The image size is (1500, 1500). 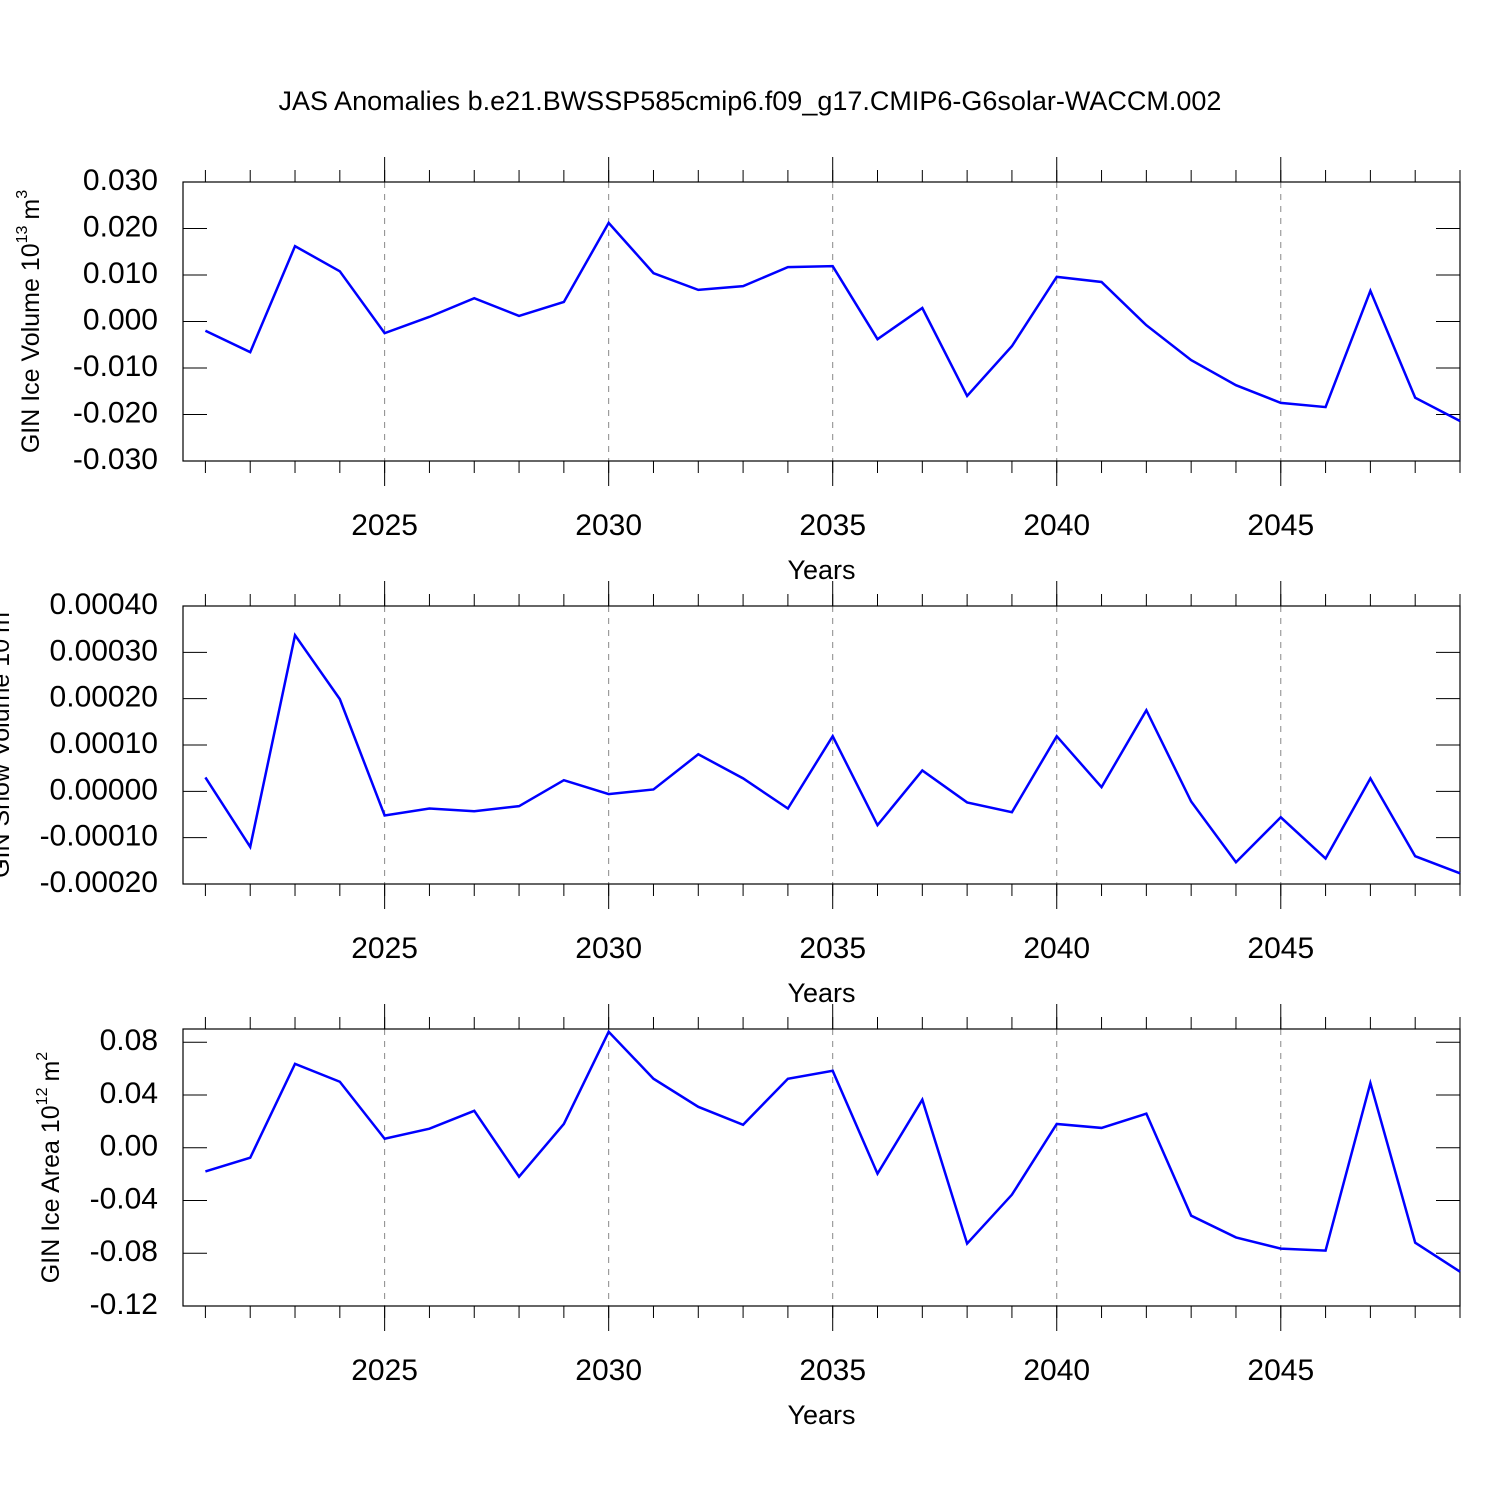 What do you see at coordinates (104, 743) in the screenshot?
I see `y-tick-label: 0.00010` at bounding box center [104, 743].